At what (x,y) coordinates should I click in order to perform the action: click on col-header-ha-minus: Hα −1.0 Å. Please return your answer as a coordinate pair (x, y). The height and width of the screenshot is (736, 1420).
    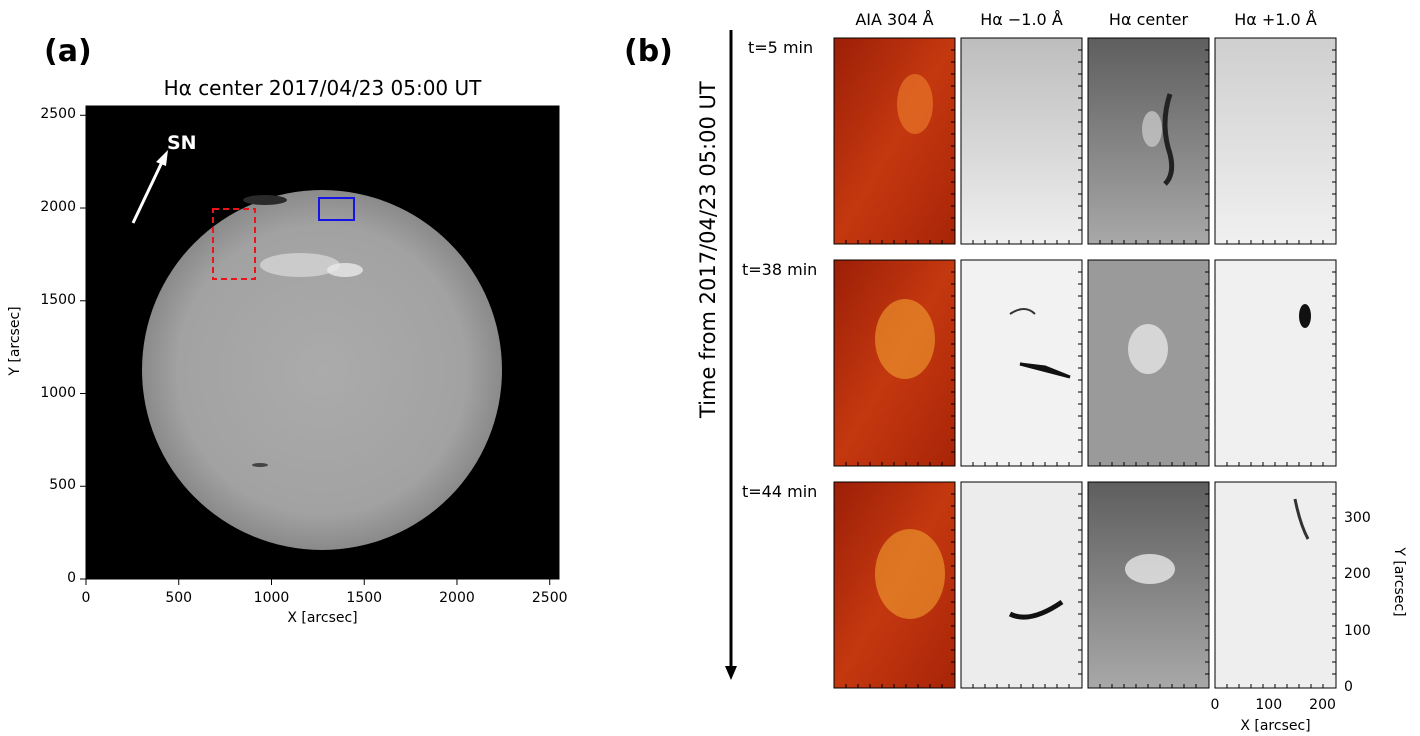
    Looking at the image, I should click on (1021, 19).